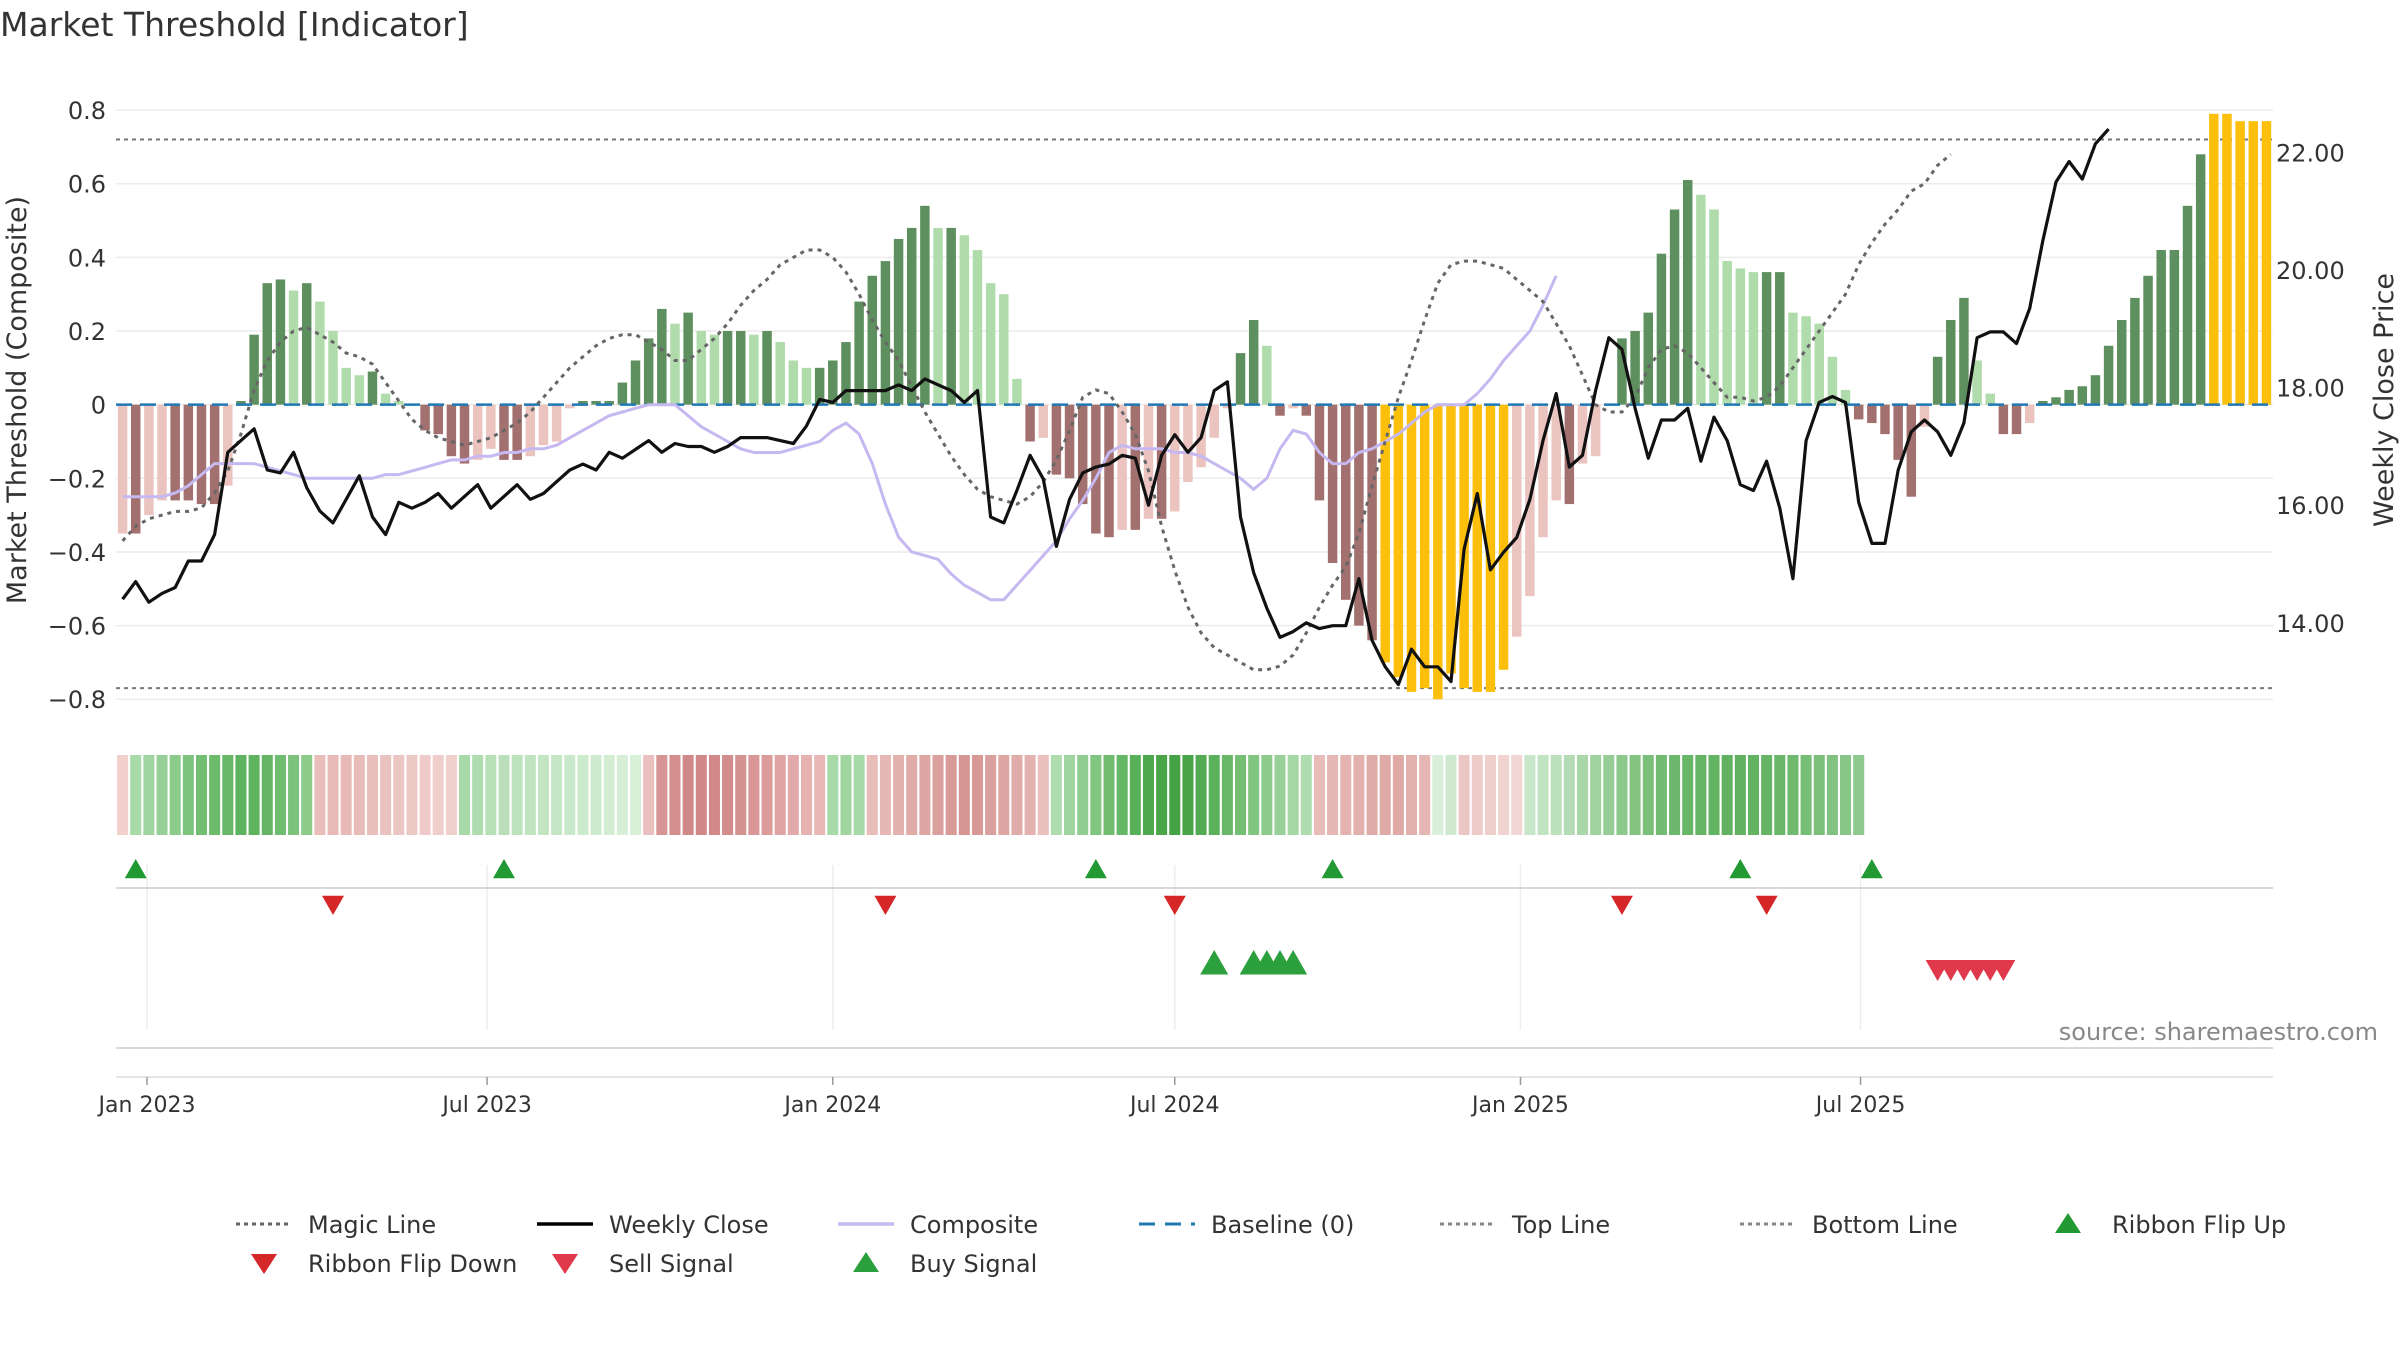 Image resolution: width=2400 pixels, height=1350 pixels. Describe the element at coordinates (412, 1264) in the screenshot. I see `legend-label: Ribbon Flip Down` at that location.